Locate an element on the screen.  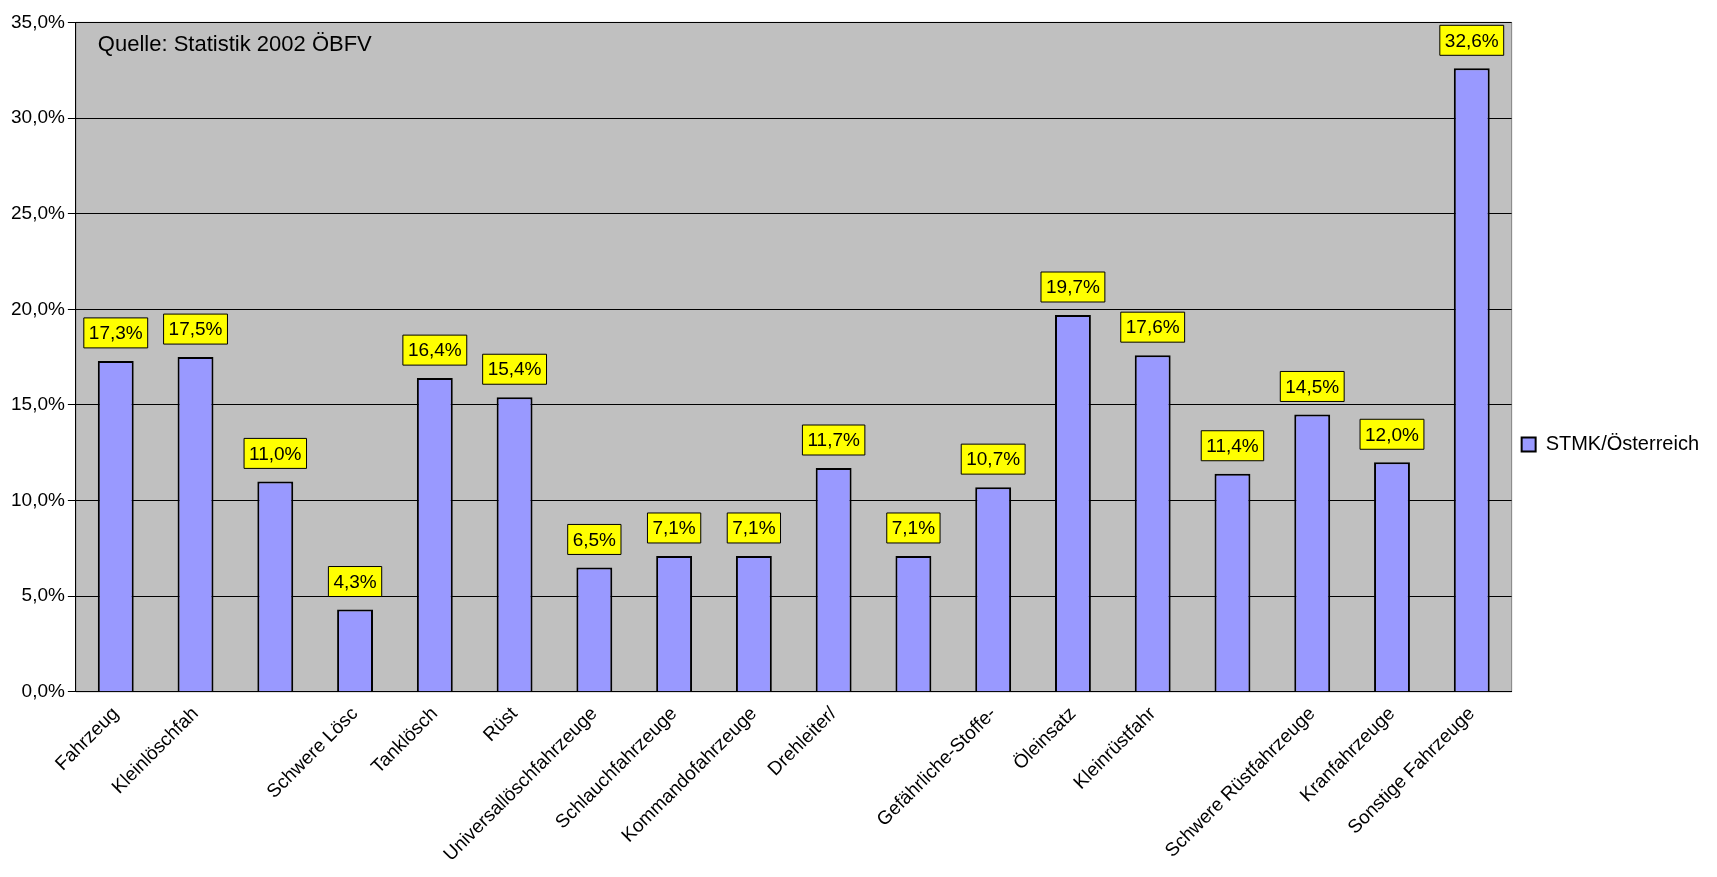
data-label: 16,4% is located at coordinates (434, 350).